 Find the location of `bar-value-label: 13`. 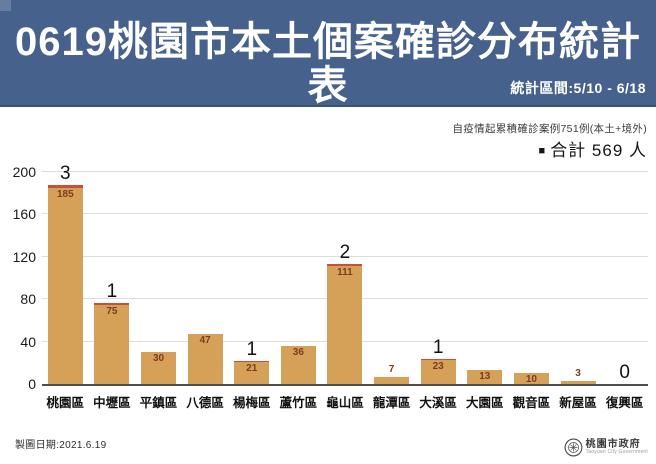

bar-value-label: 13 is located at coordinates (485, 377).